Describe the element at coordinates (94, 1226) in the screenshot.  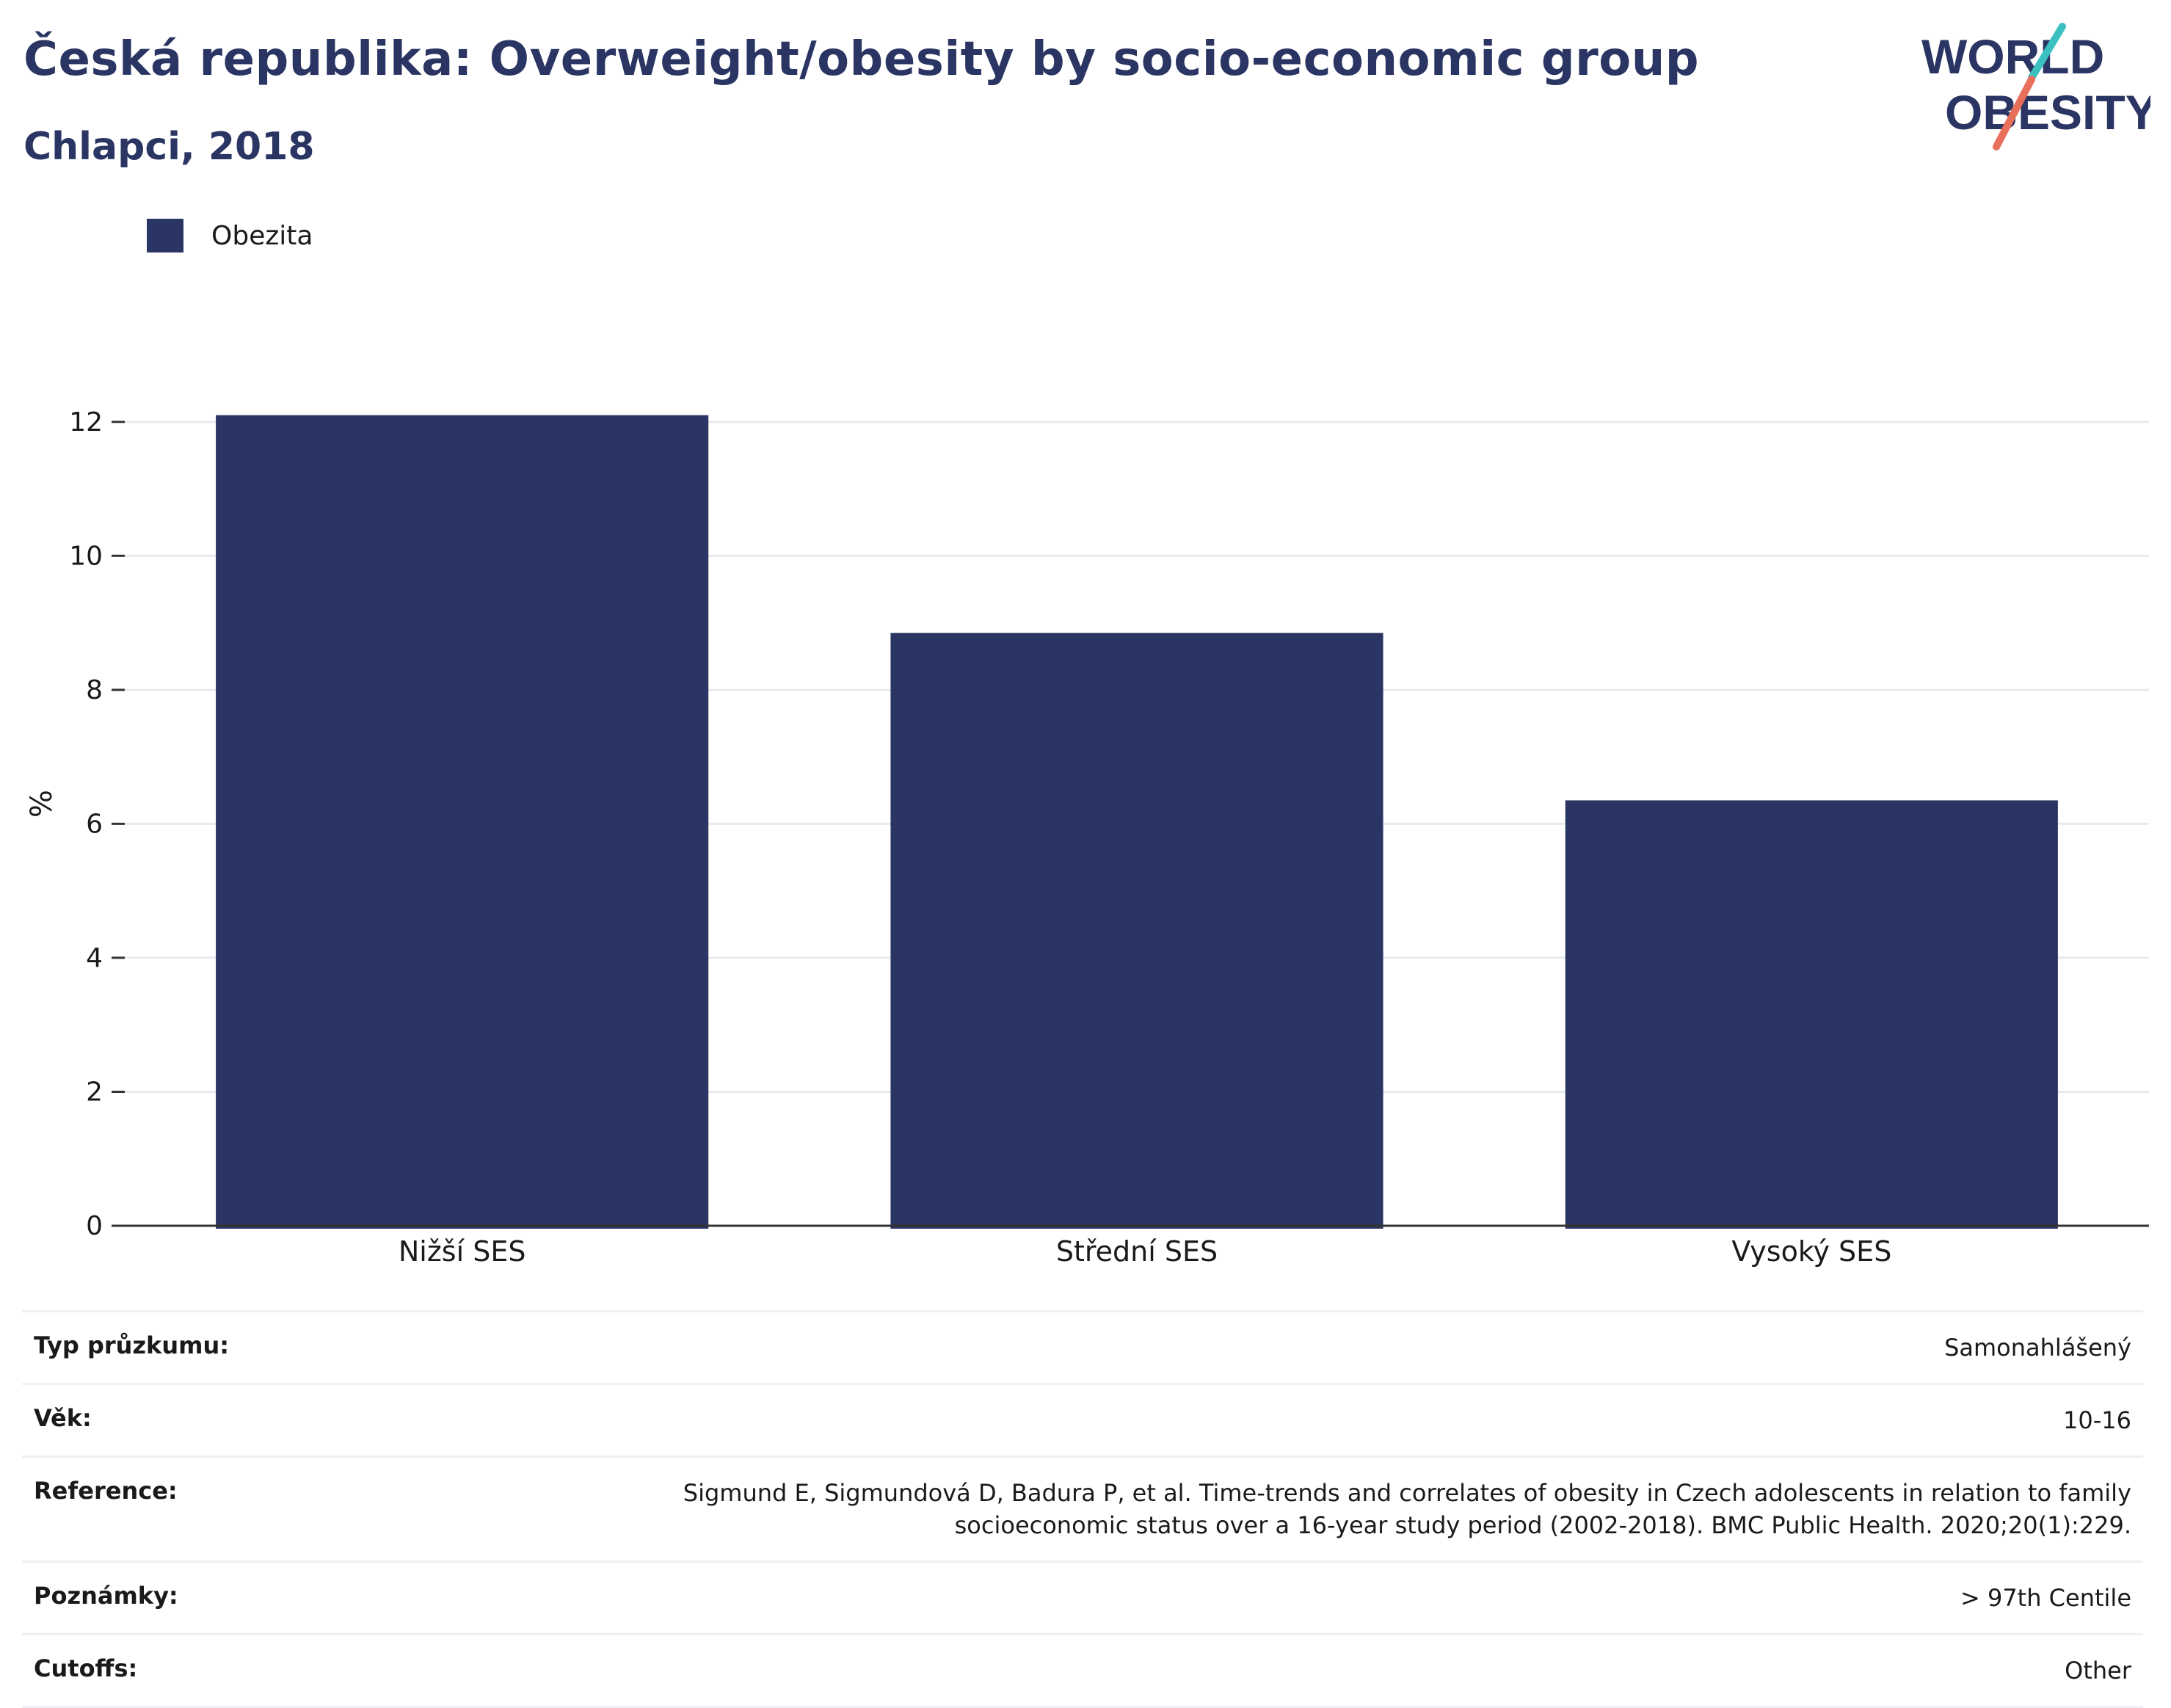
I see `y-tick-label: 0` at that location.